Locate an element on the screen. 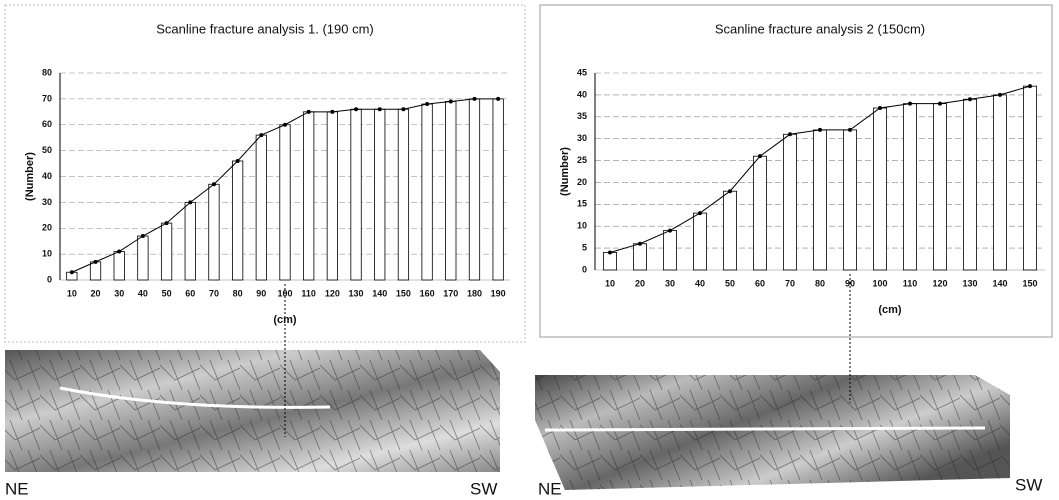 This screenshot has width=1059, height=500. direction-label: SW is located at coordinates (483, 488).